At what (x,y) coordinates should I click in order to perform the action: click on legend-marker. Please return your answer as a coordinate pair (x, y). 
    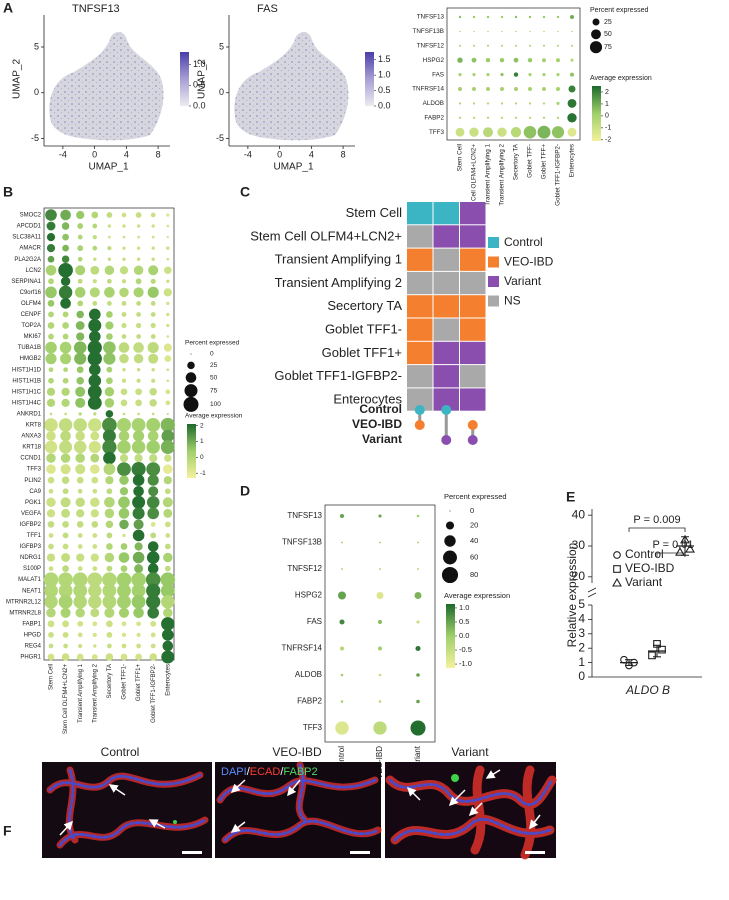
    Looking at the image, I should click on (617, 569).